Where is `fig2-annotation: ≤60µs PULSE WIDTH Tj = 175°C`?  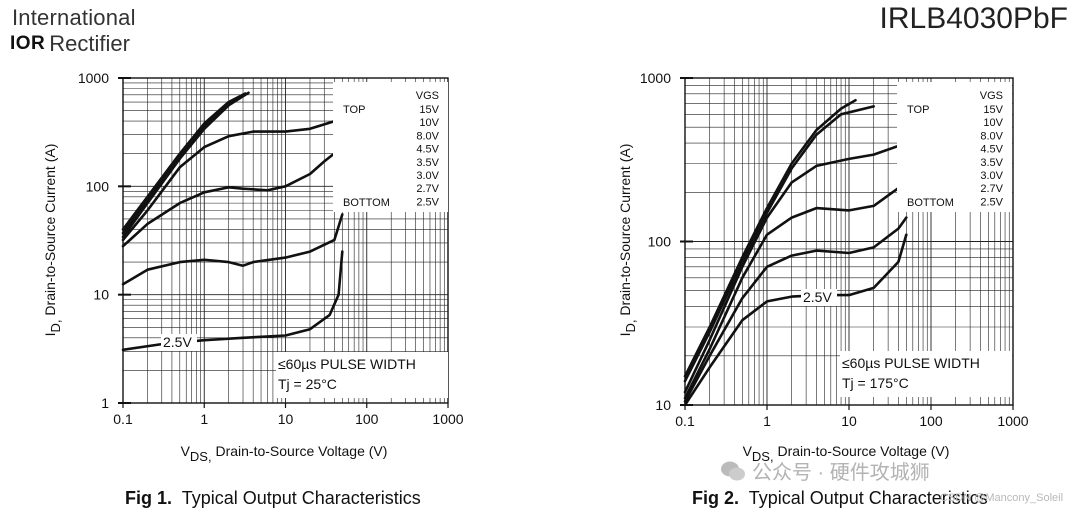 fig2-annotation: ≤60µs PULSE WIDTH Tj = 175°C is located at coordinates (926, 374).